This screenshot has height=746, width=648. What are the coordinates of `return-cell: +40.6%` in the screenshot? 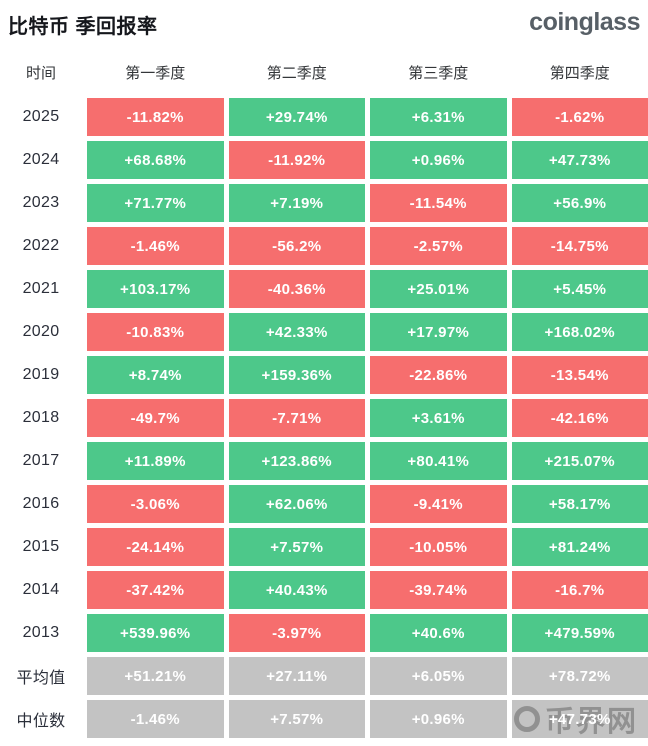 It's located at (438, 633).